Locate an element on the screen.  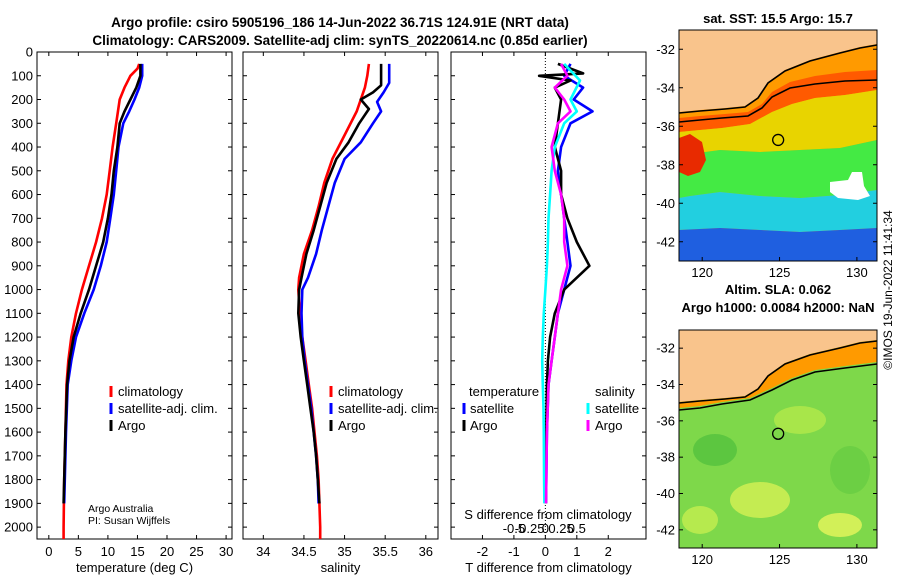
sst-map-cloud-mask is located at coordinates (850, 186).